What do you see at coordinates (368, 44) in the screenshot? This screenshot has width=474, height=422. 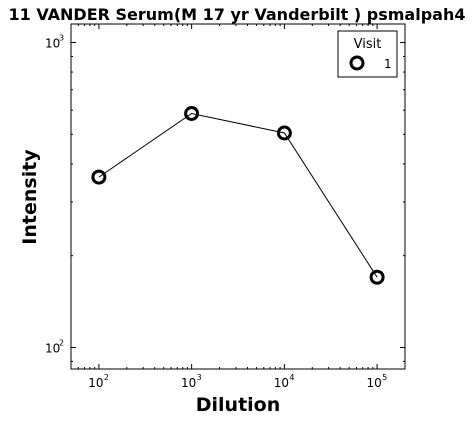 I see `legend-title: Visit` at bounding box center [368, 44].